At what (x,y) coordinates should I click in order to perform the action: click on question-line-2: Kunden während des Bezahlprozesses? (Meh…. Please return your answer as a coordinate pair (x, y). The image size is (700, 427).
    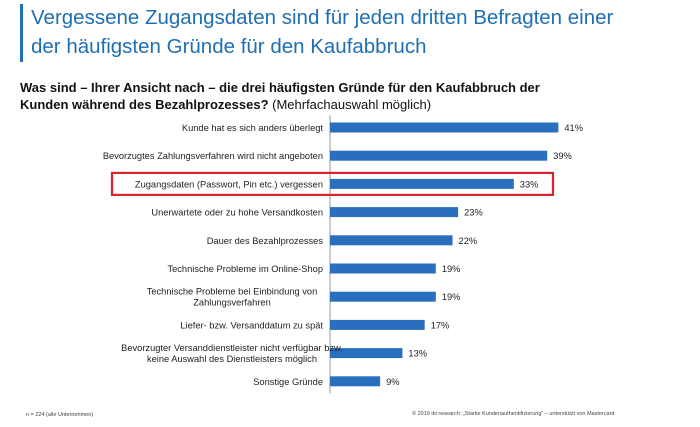
    Looking at the image, I should click on (355, 104).